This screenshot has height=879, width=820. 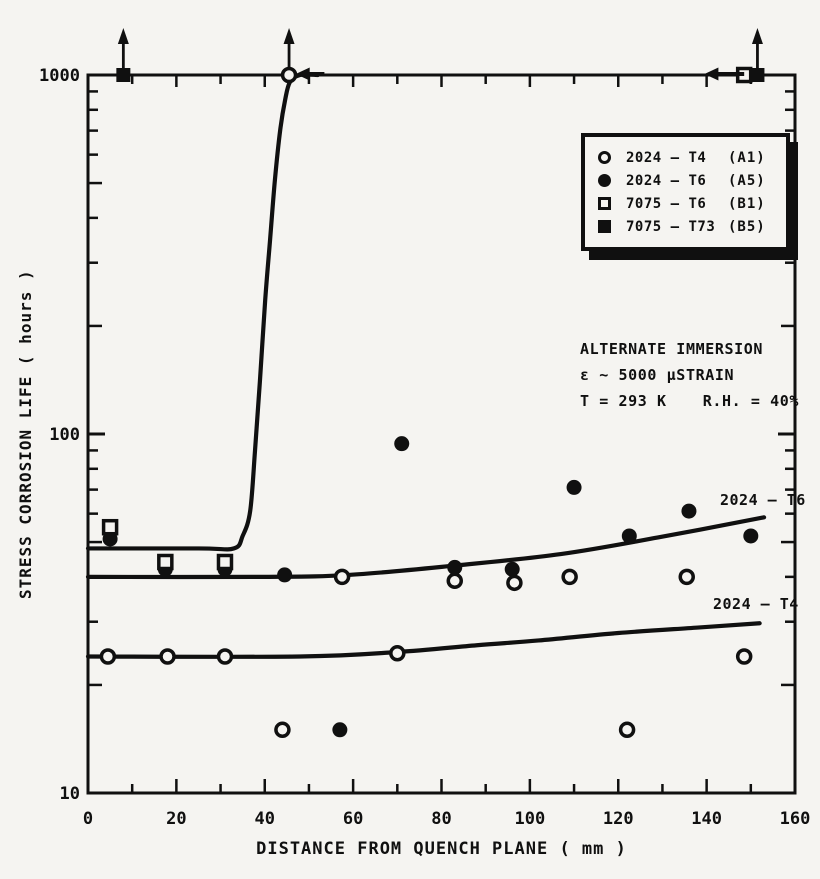 I want to click on open-circle-icon, so click(x=604, y=157).